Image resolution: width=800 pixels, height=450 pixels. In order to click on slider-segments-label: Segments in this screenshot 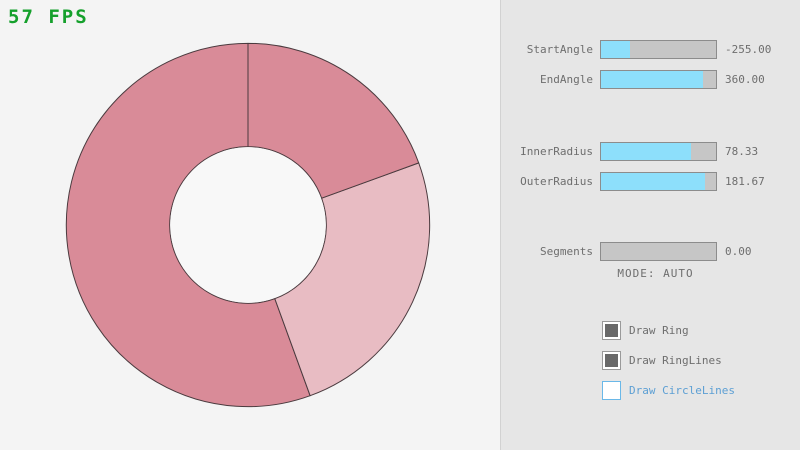, I will do `click(566, 251)`.